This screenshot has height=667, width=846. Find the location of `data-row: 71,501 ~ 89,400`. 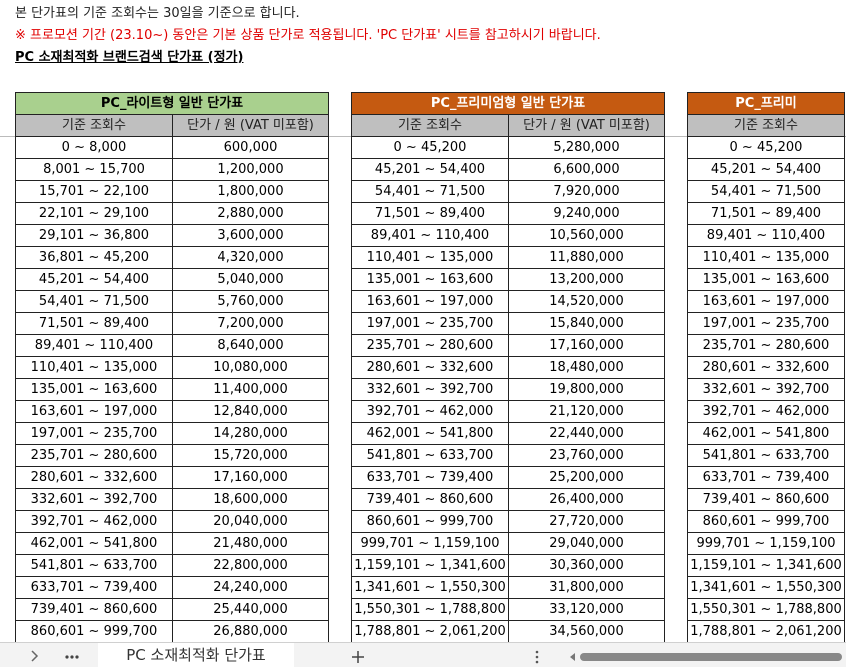

data-row: 71,501 ~ 89,400 is located at coordinates (766, 213).